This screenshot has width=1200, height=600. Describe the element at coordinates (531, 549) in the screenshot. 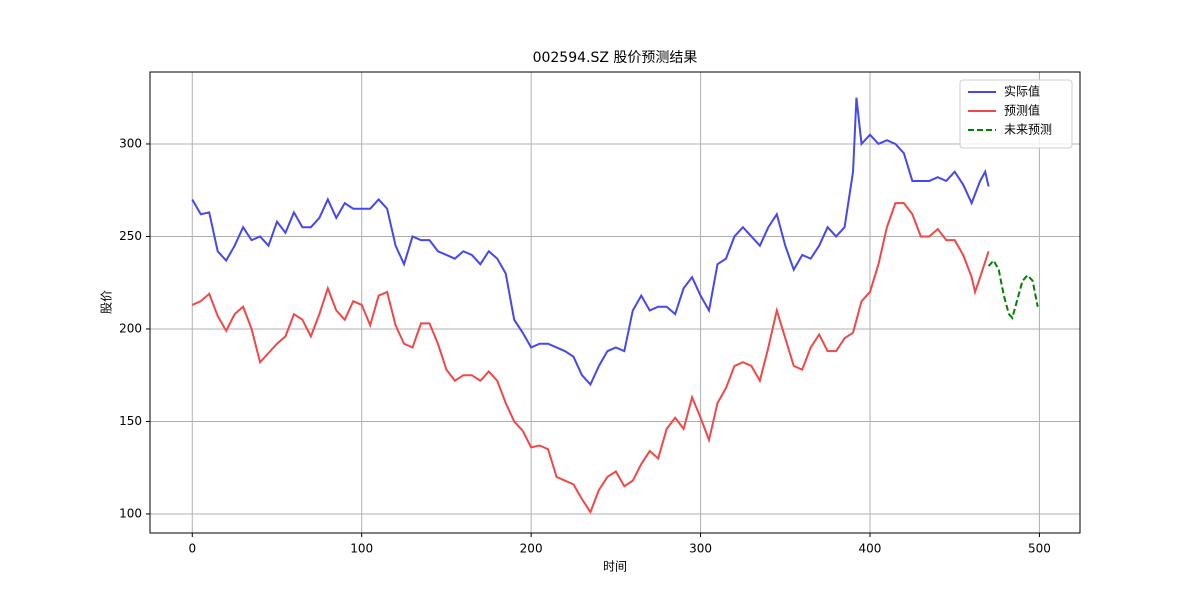

I see `x-tick-label: 200` at that location.